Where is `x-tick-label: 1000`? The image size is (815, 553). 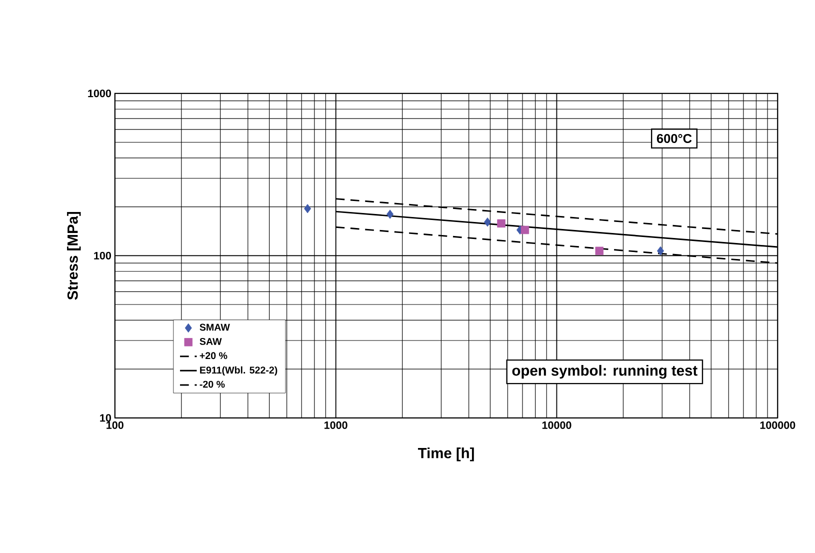
x-tick-label: 1000 is located at coordinates (336, 426).